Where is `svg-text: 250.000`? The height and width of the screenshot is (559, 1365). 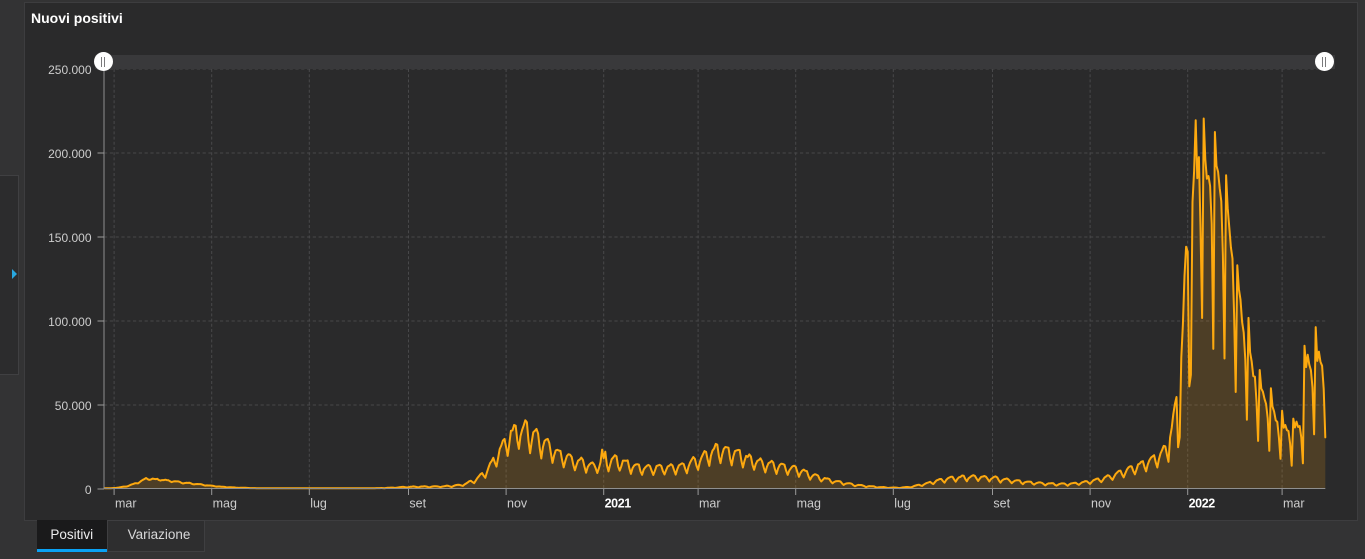 svg-text: 250.000 is located at coordinates (70, 70).